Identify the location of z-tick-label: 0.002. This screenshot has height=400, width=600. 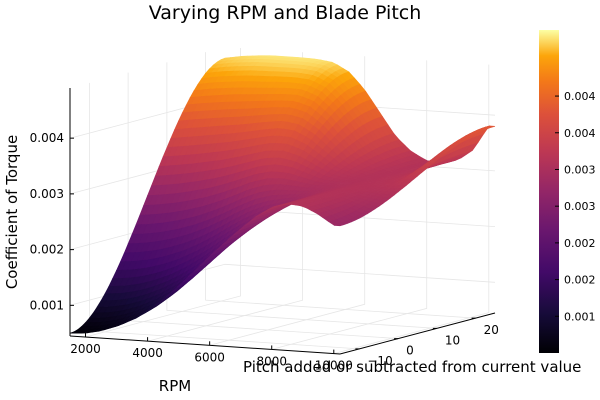
(47, 250).